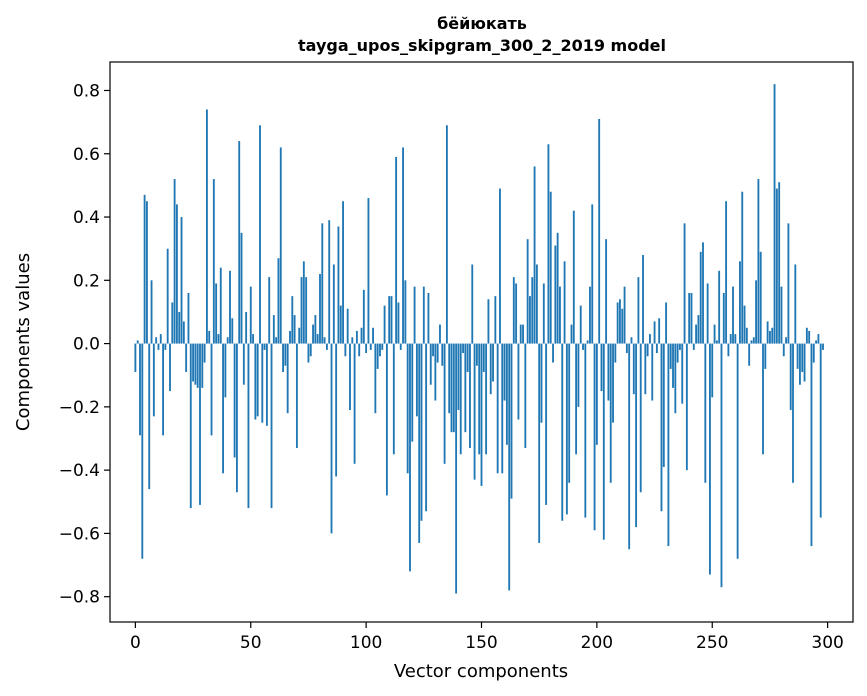  Describe the element at coordinates (79, 471) in the screenshot. I see `y-tick-label: −0.4` at that location.